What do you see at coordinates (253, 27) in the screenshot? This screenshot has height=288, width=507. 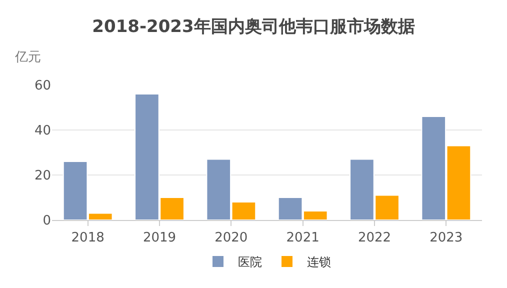 I see `chart-title: 2018-2023年国内奥司他韦口服市场数据` at bounding box center [253, 27].